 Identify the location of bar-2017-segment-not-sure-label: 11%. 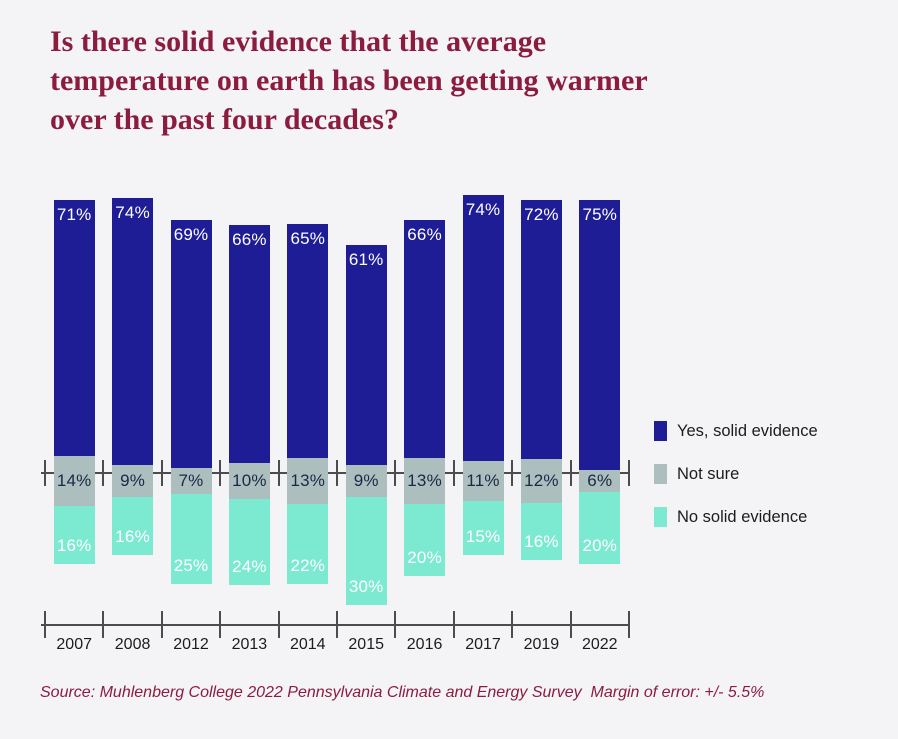
(483, 480).